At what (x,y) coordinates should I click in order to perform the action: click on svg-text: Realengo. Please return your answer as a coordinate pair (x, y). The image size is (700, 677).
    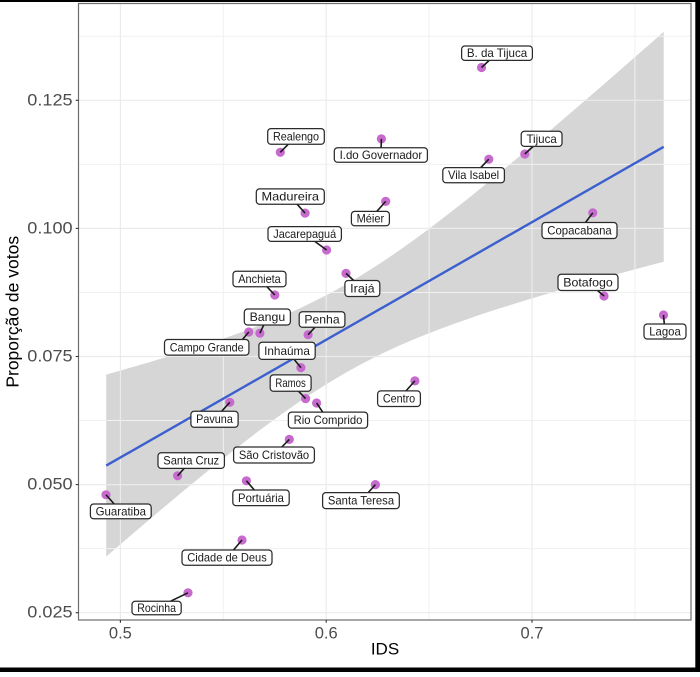
    Looking at the image, I should click on (296, 136).